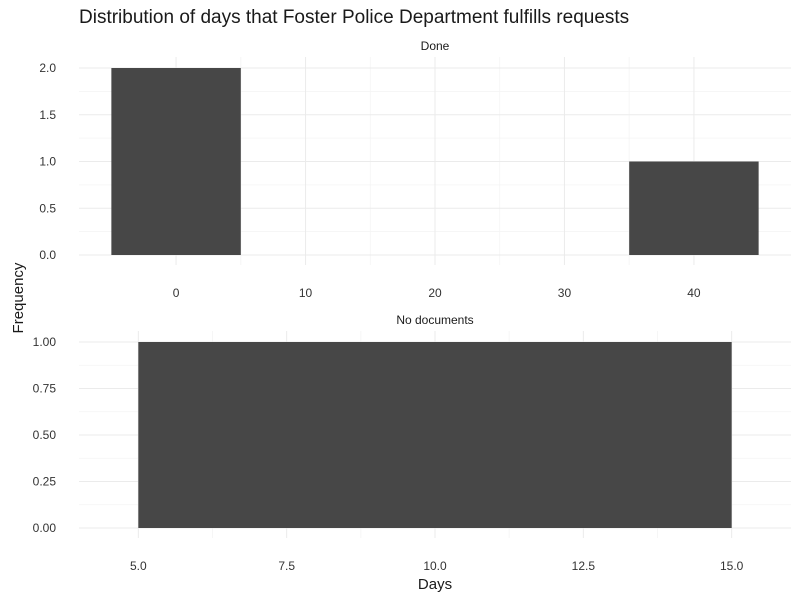 This screenshot has height=600, width=800. I want to click on y-tick-label: 0.00, so click(45, 528).